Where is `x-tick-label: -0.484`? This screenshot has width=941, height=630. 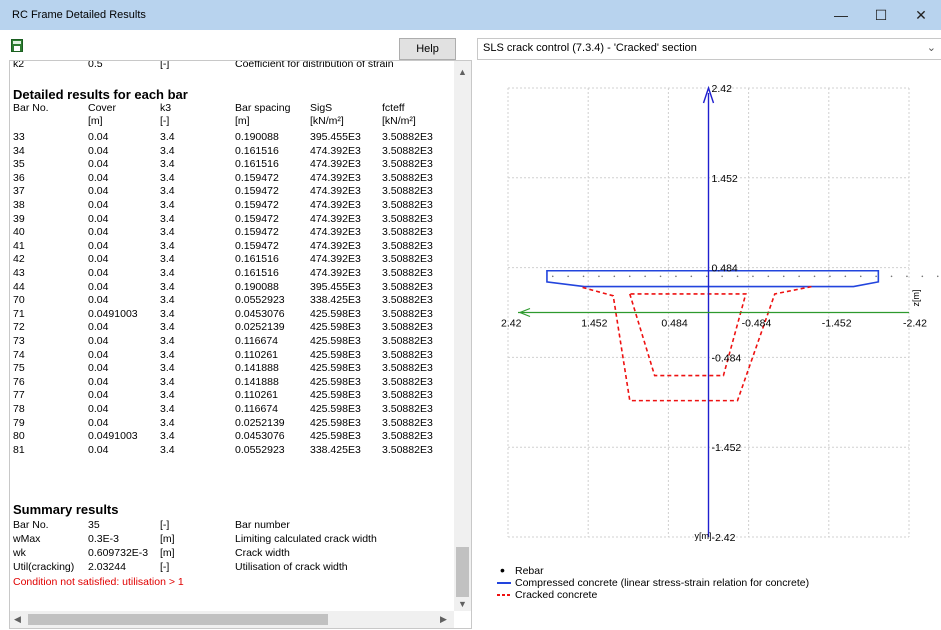
x-tick-label: -0.484 is located at coordinates (757, 324).